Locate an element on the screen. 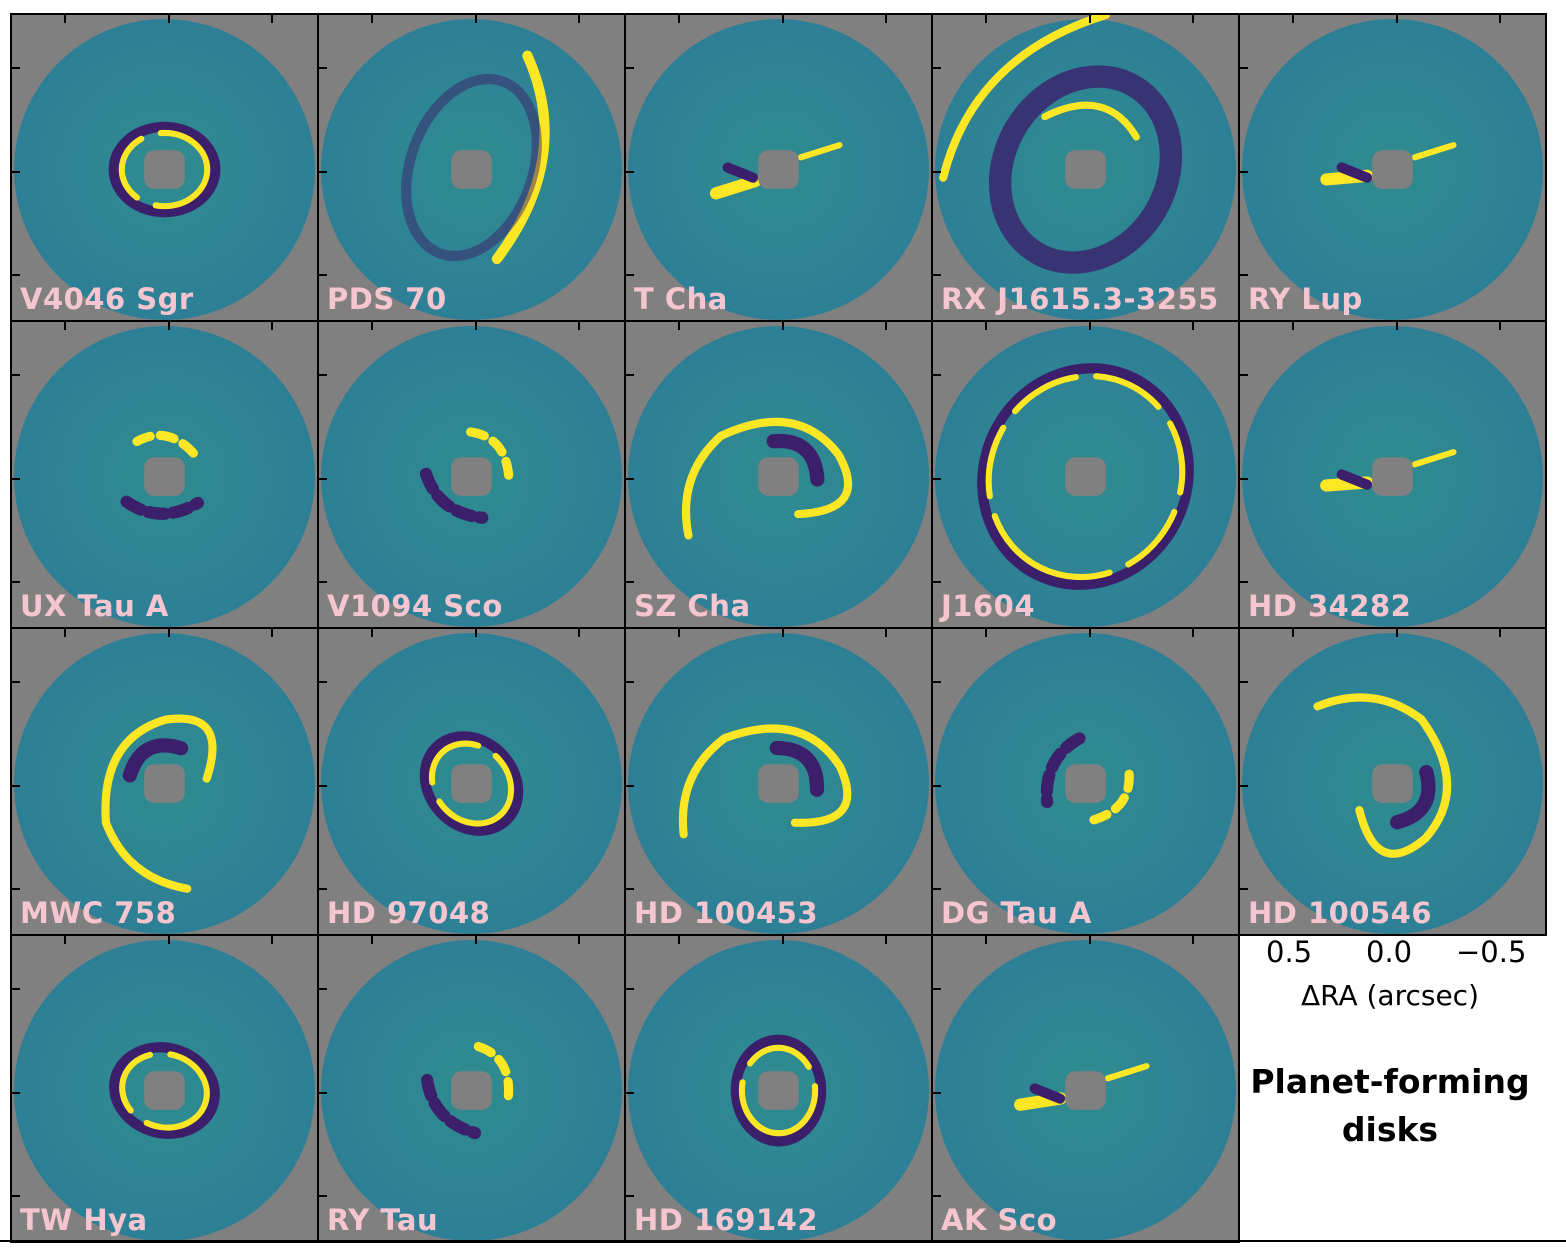  disk-panel: RY Tau is located at coordinates (471, 1088).